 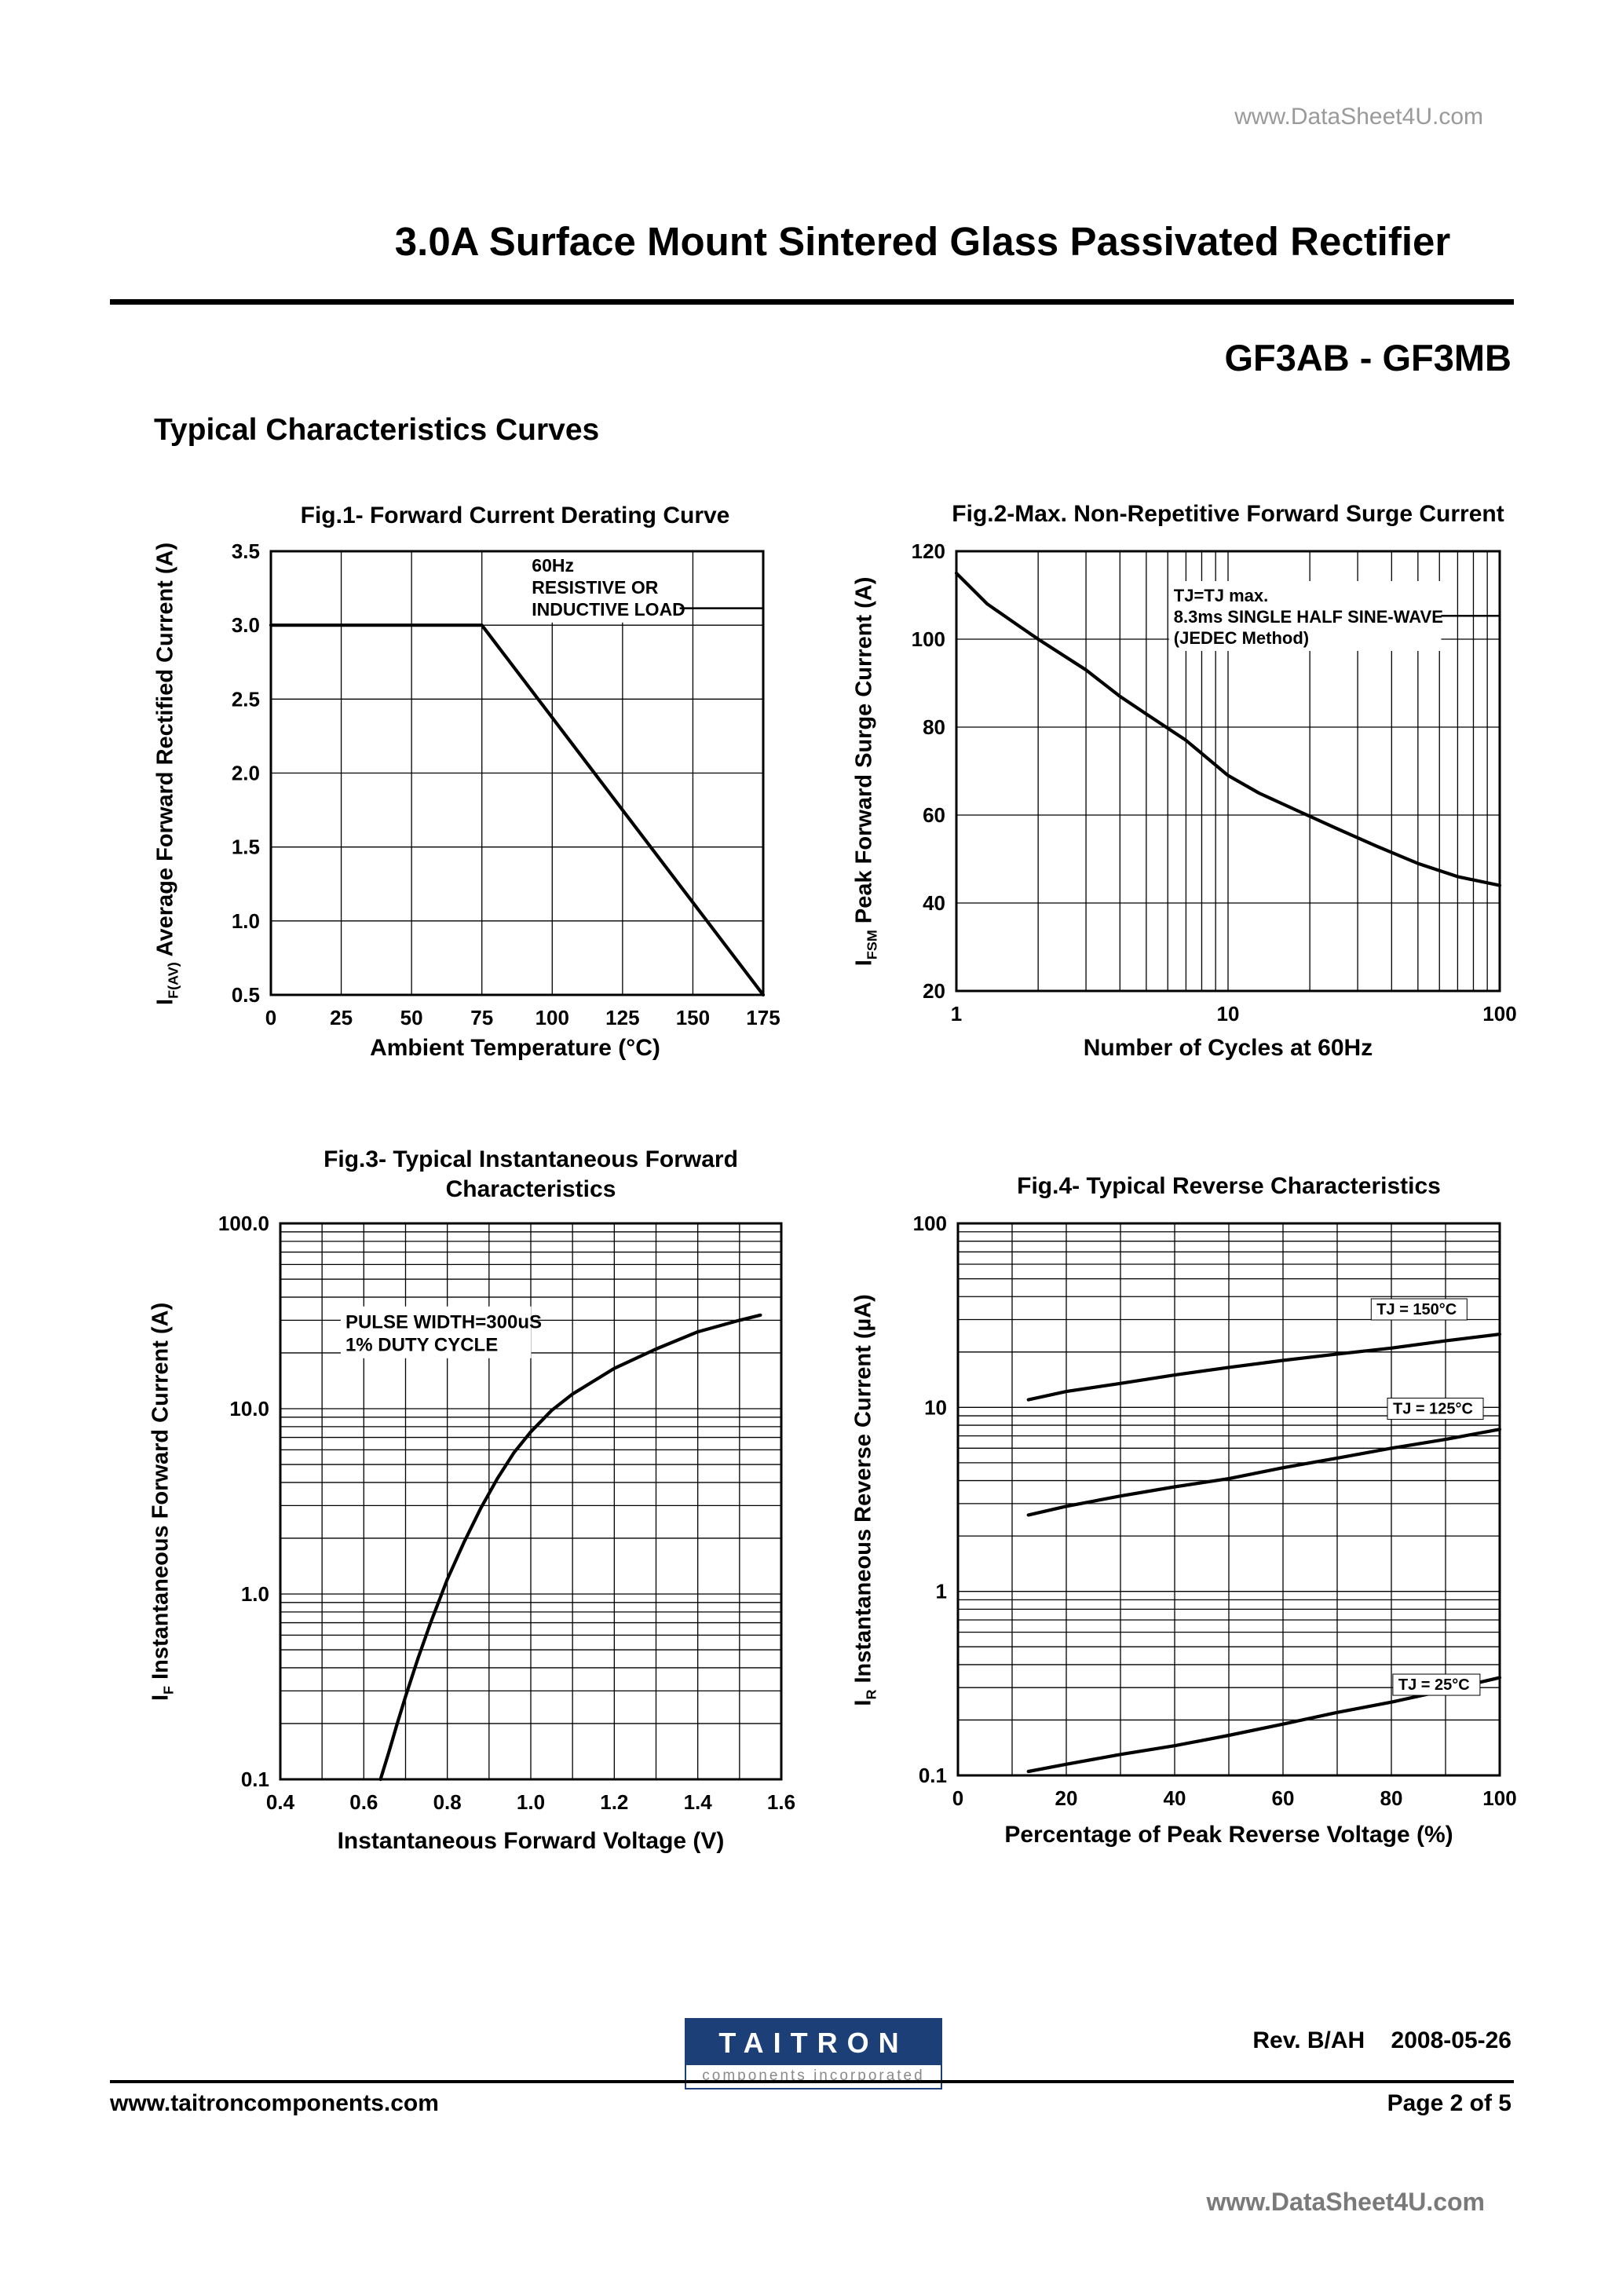 What do you see at coordinates (1228, 1048) in the screenshot?
I see `fig2-x-axis-label: Number of Cycles at 60Hz` at bounding box center [1228, 1048].